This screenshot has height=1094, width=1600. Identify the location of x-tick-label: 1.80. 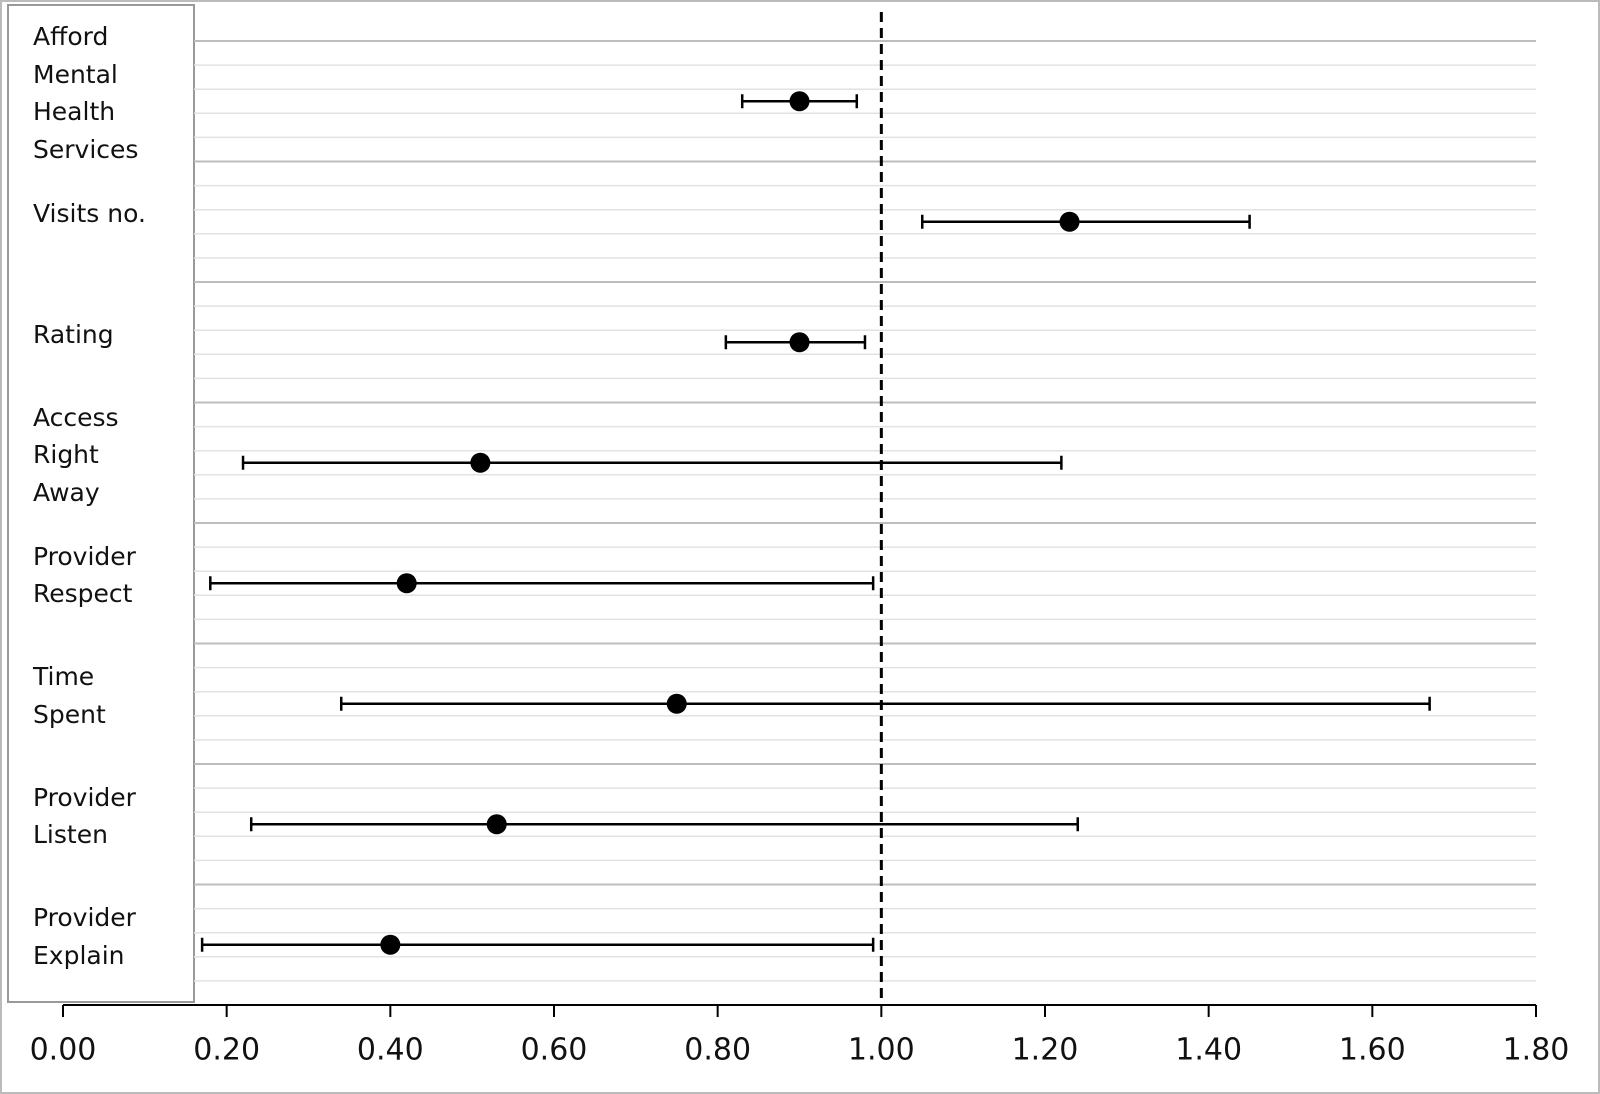
(1536, 1050).